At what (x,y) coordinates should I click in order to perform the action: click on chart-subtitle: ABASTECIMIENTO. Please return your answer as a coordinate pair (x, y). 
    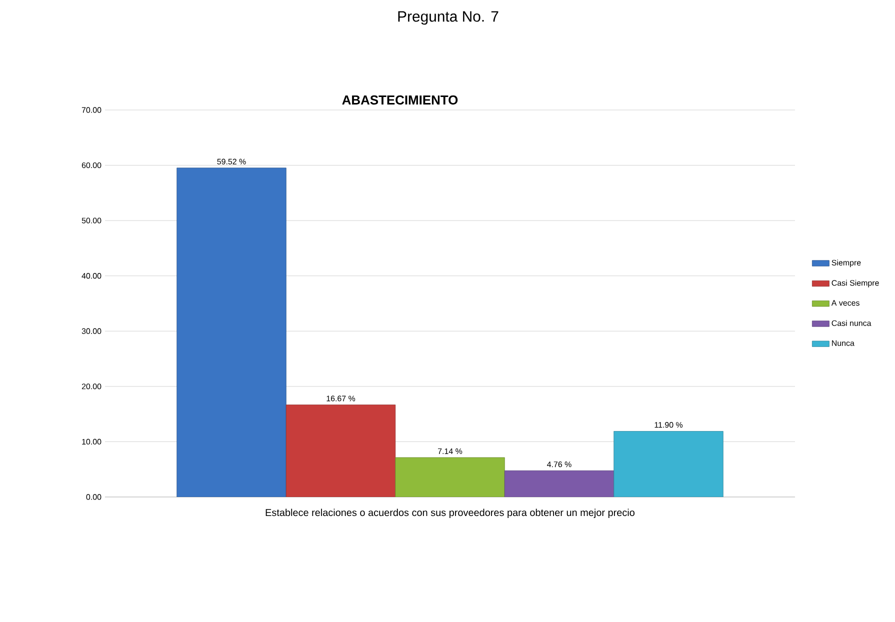
    Looking at the image, I should click on (400, 100).